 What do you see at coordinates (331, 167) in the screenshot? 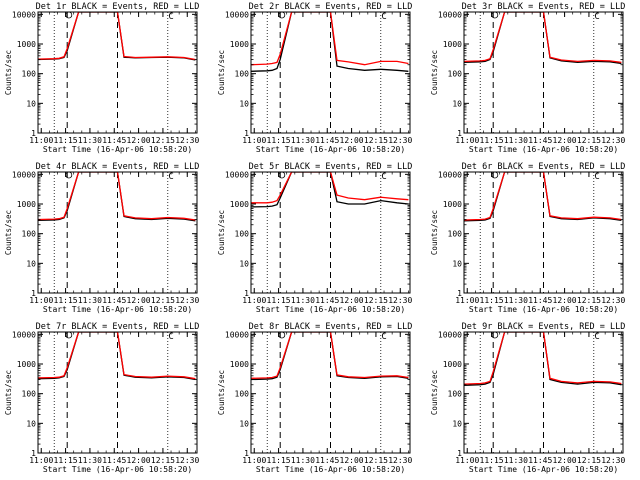
I see `panel-title: Det 5r BLACK = Events, RED = LLD` at bounding box center [331, 167].